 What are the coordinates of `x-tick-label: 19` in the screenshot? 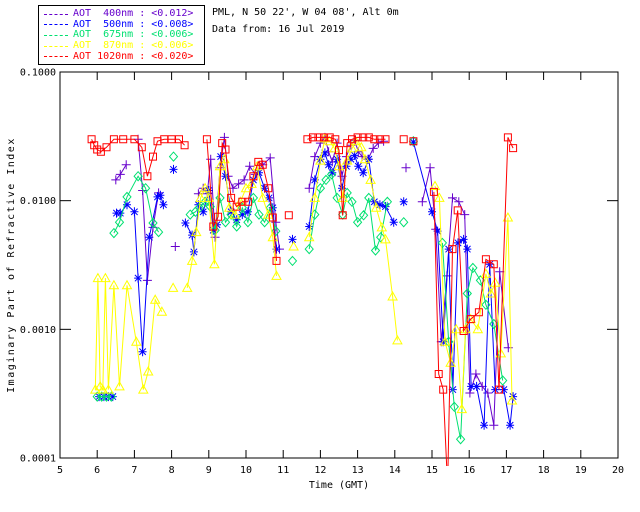 It's located at (581, 470).